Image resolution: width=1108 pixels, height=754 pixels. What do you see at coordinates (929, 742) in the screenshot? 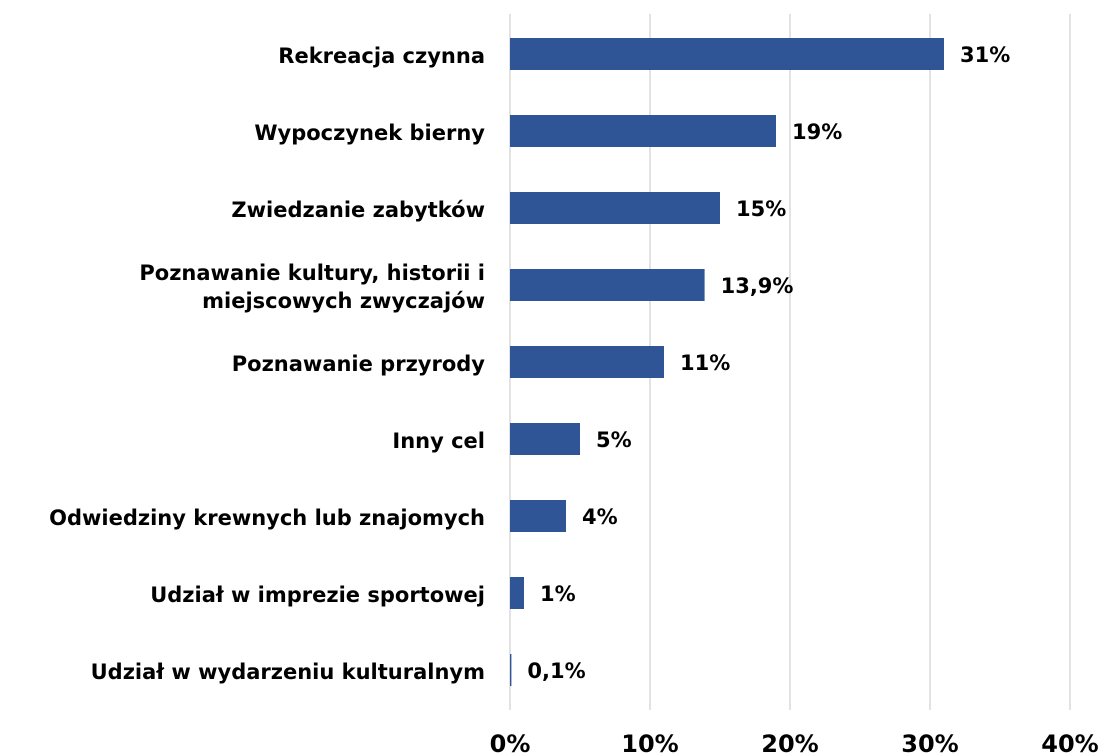
I see `x-tick-label: 30%` at bounding box center [929, 742].